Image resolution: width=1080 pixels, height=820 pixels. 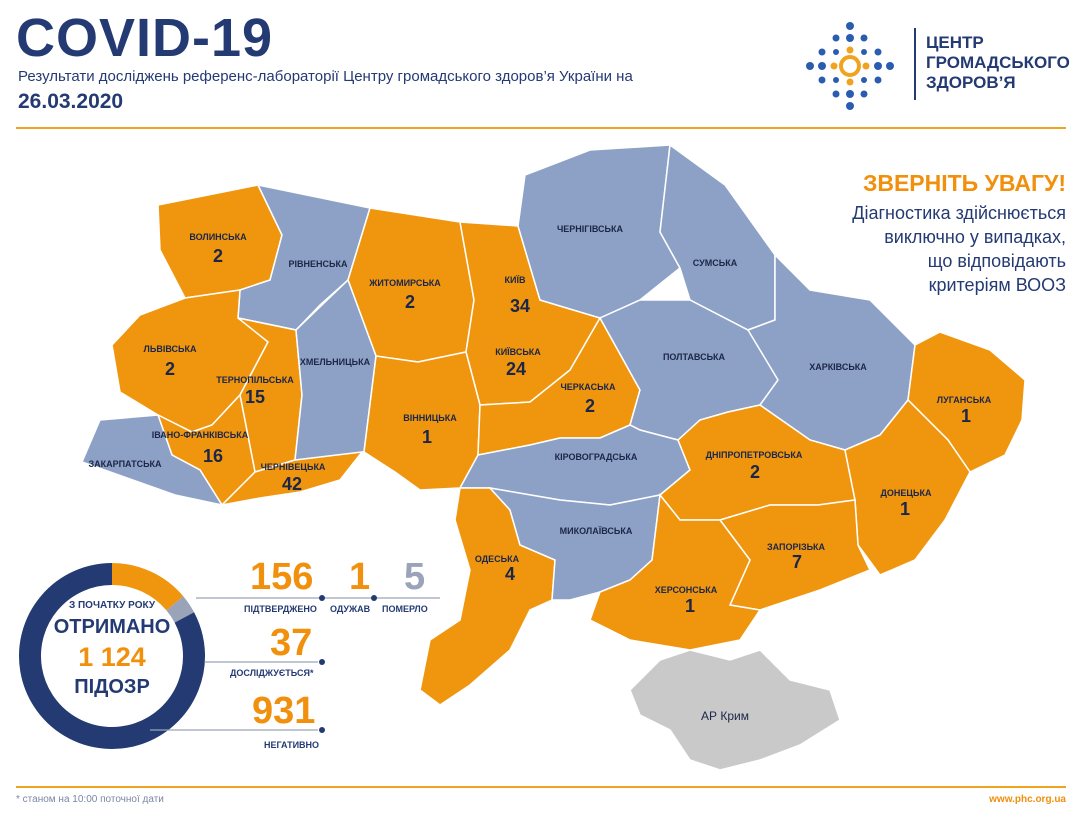 What do you see at coordinates (541, 787) in the screenshot?
I see `footer-divider` at bounding box center [541, 787].